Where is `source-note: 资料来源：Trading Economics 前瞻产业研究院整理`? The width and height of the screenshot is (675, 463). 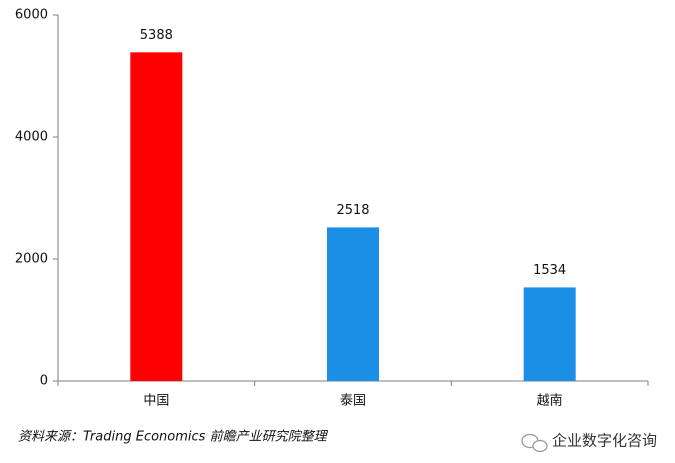
source-note: 资料来源：Trading Economics 前瞻产业研究院整理 is located at coordinates (173, 437).